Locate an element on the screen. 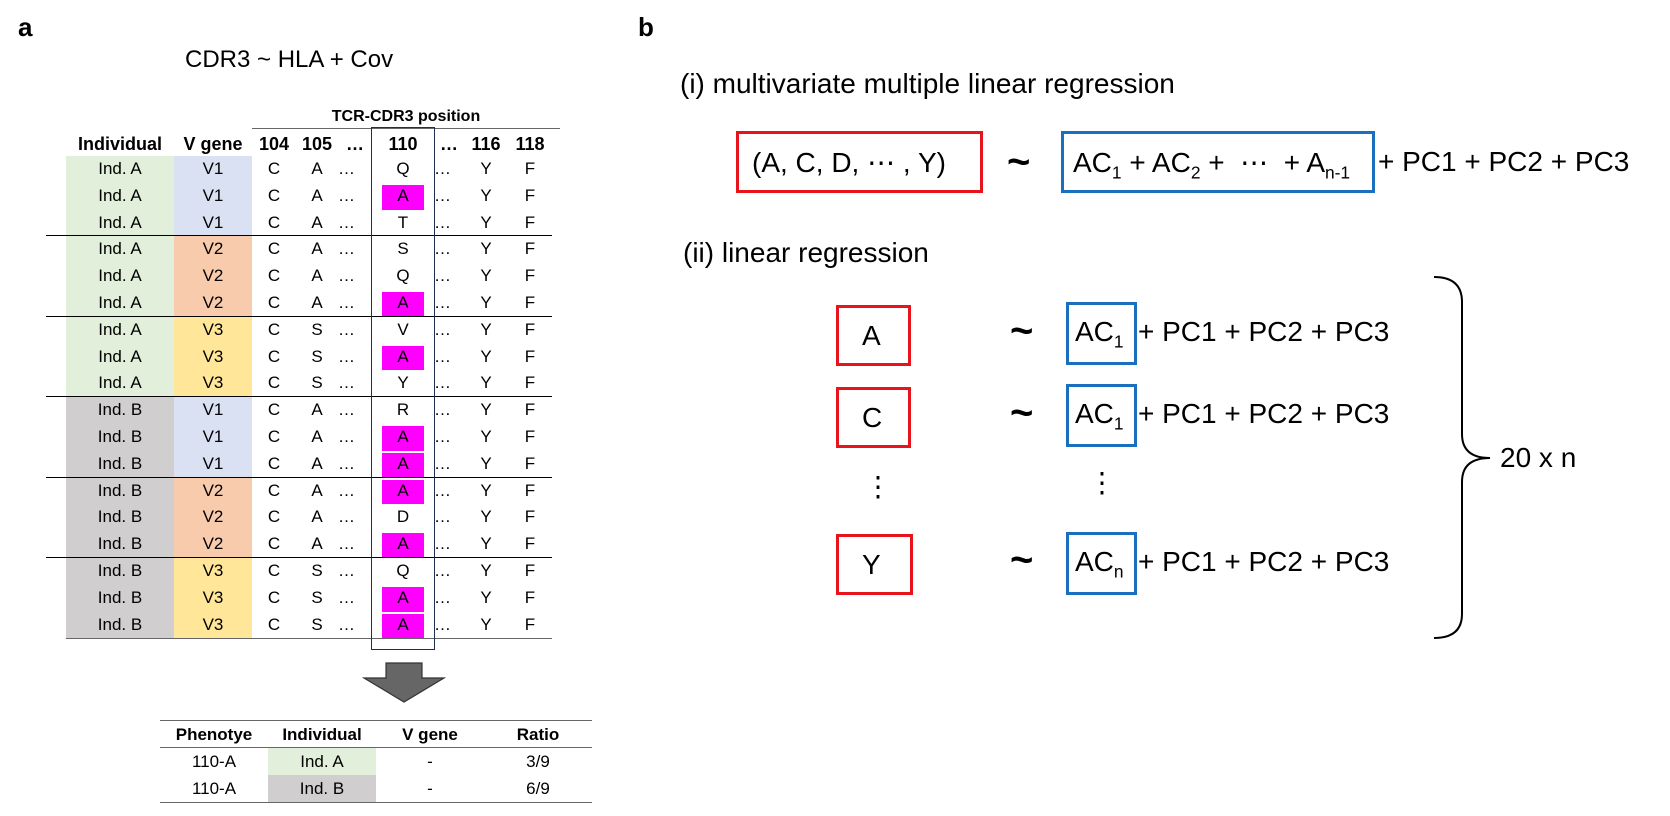 The image size is (1670, 816). table-cell: Q is located at coordinates (403, 276).